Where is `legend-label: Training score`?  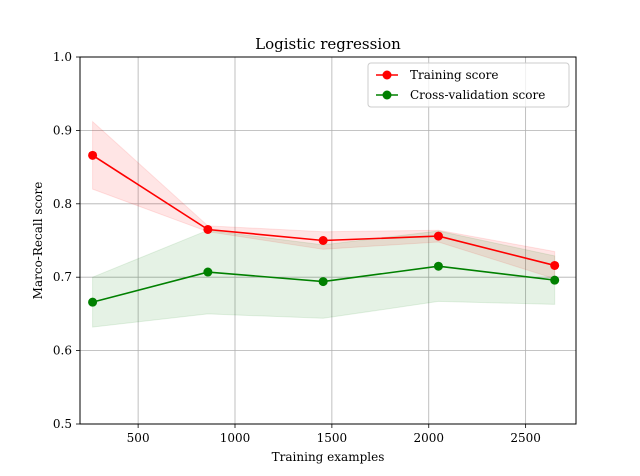
legend-label: Training score is located at coordinates (454, 75).